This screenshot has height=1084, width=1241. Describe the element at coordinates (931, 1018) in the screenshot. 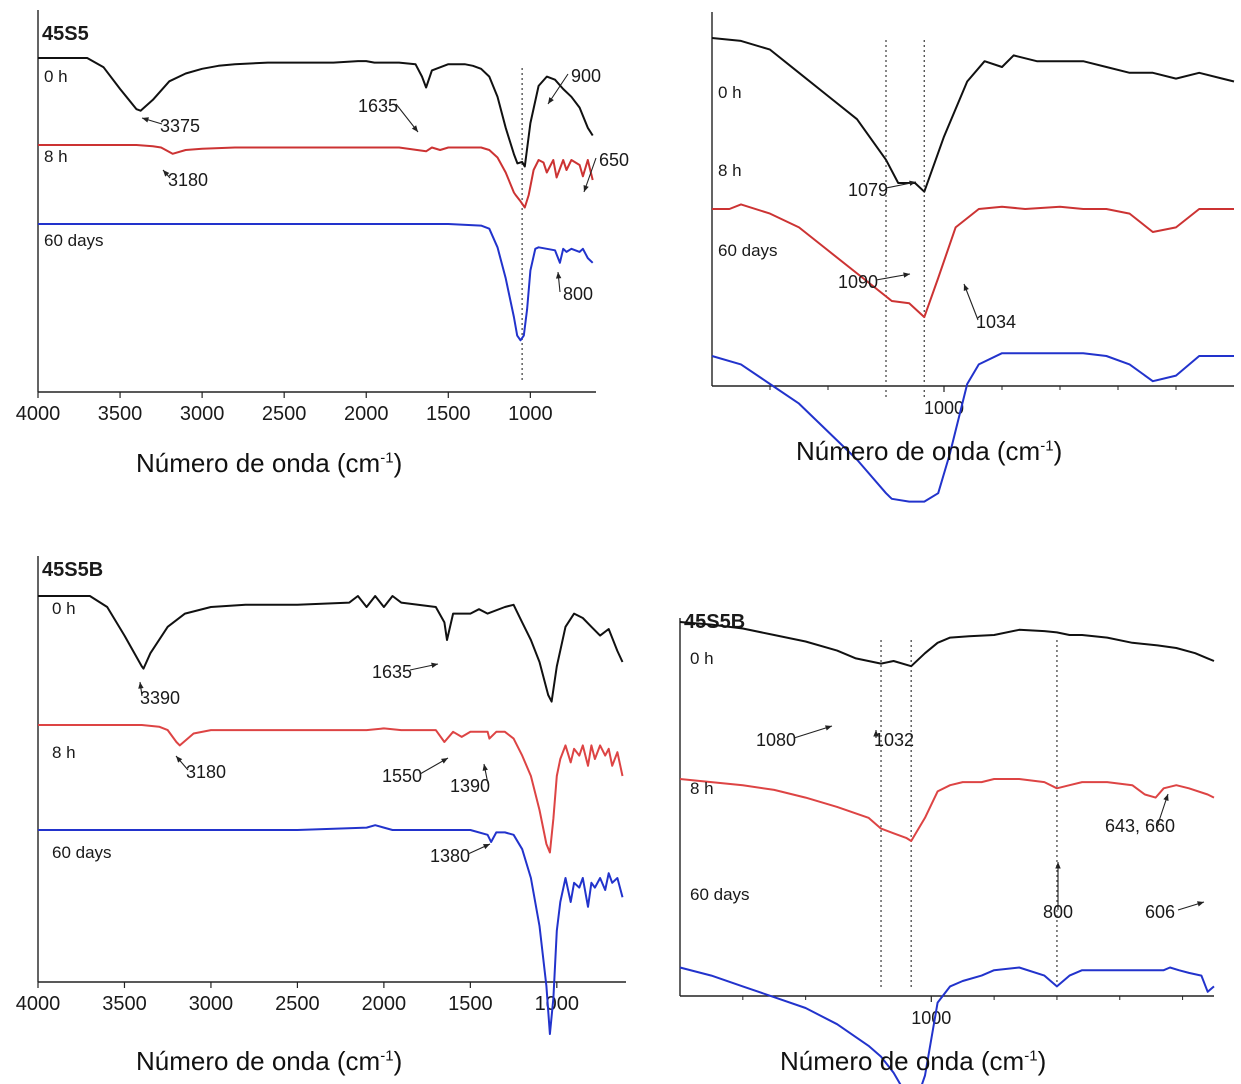

I see `x-tick-label-4-1000: 1000` at that location.